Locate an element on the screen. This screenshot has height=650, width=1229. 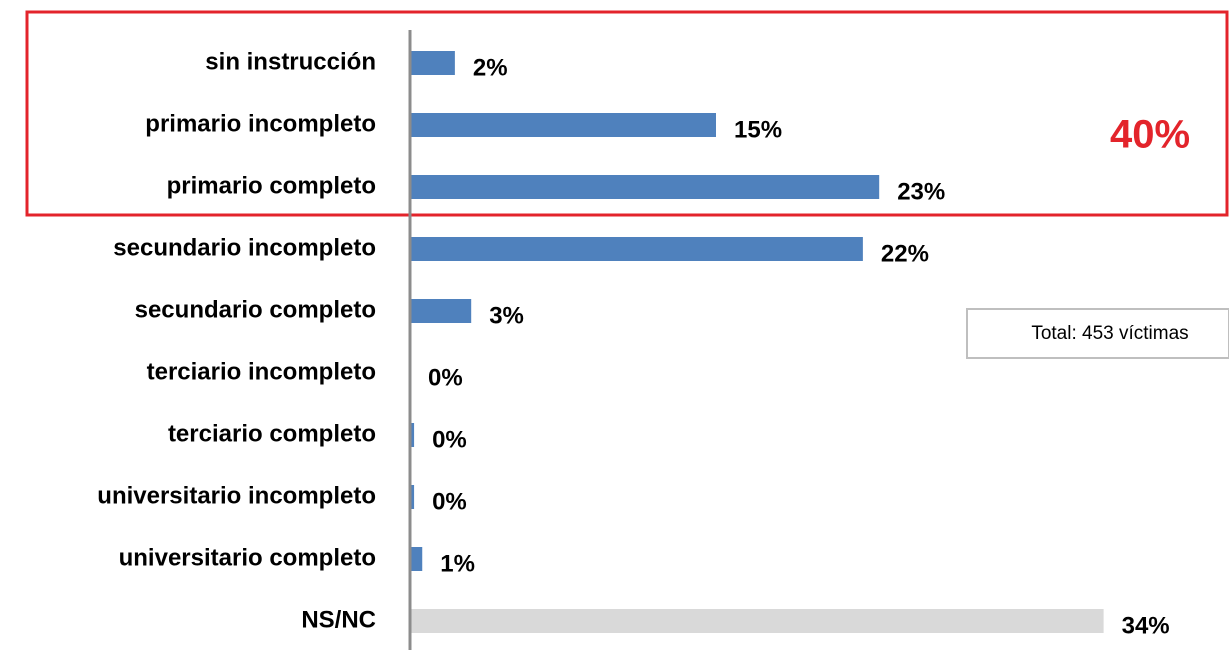
category-label: secundario incompleto is located at coordinates (244, 247).